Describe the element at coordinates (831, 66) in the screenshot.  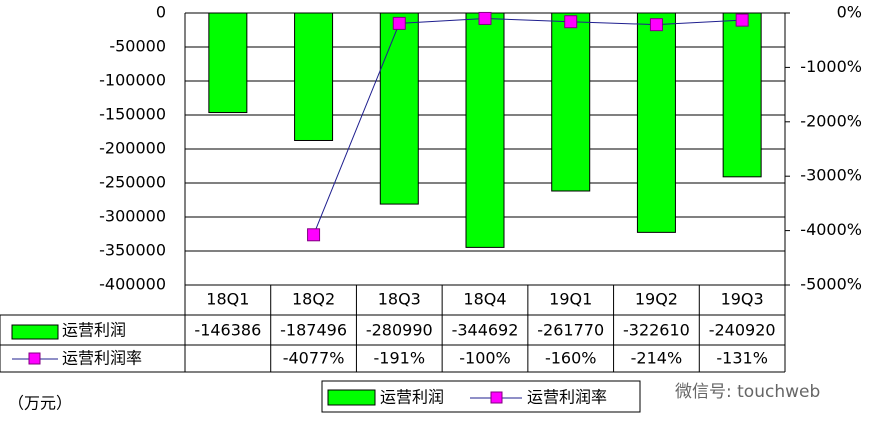
I see `y2-tick-label: -1000%` at that location.